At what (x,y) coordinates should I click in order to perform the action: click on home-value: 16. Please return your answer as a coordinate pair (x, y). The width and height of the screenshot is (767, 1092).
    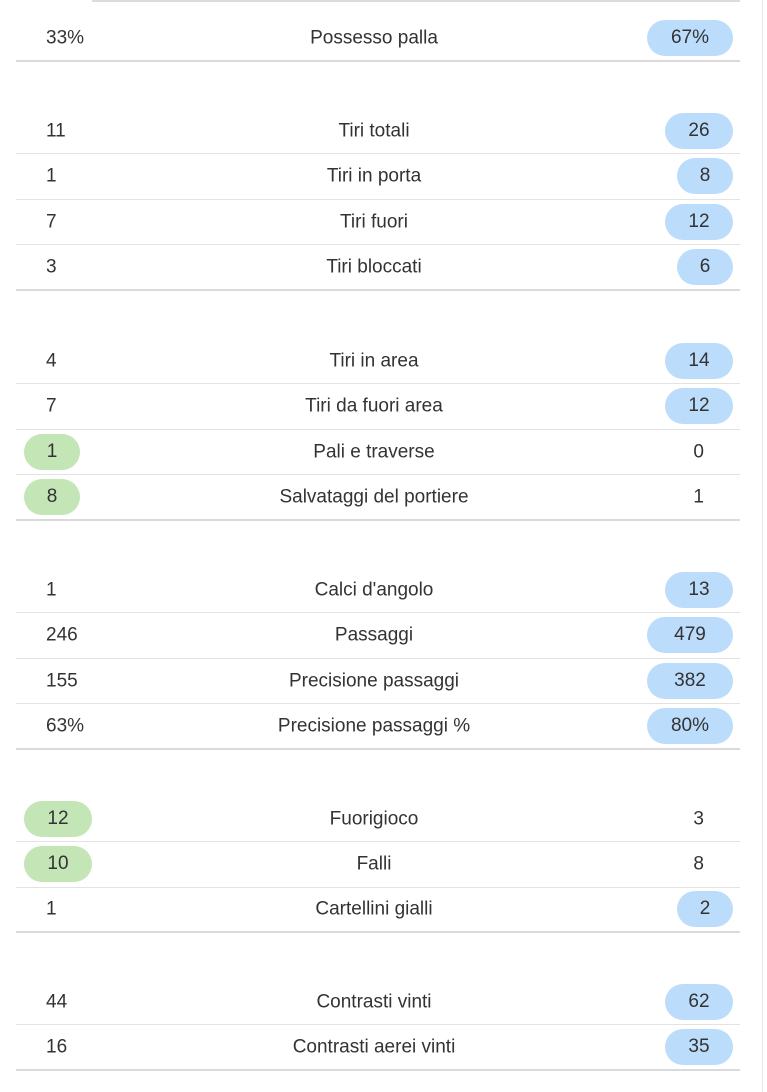
    Looking at the image, I should click on (57, 1047).